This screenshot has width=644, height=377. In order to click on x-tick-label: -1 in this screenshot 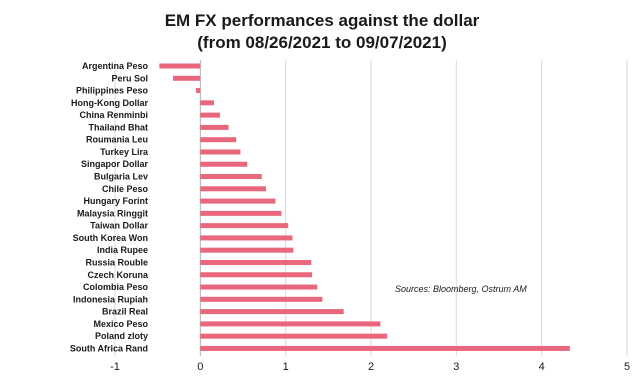, I will do `click(115, 367)`.